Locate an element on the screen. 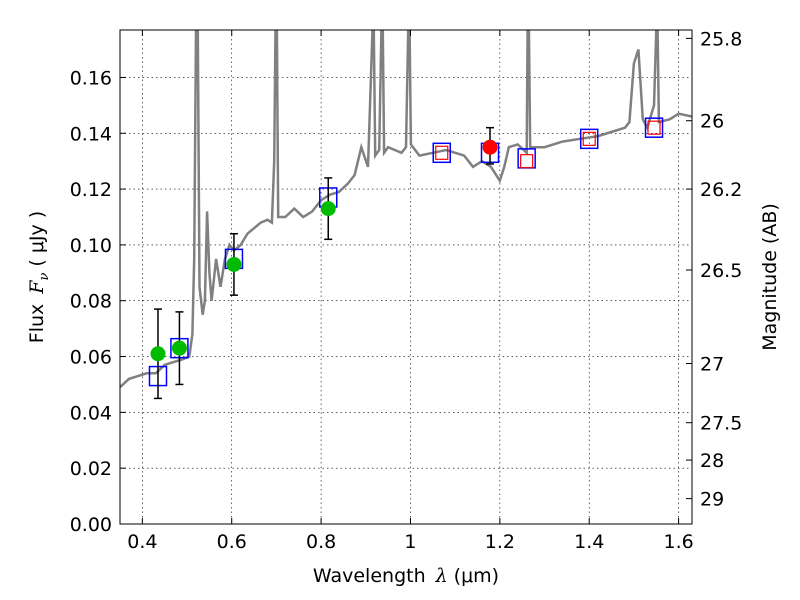 This screenshot has width=800, height=600. highlight-point is located at coordinates (490, 147).